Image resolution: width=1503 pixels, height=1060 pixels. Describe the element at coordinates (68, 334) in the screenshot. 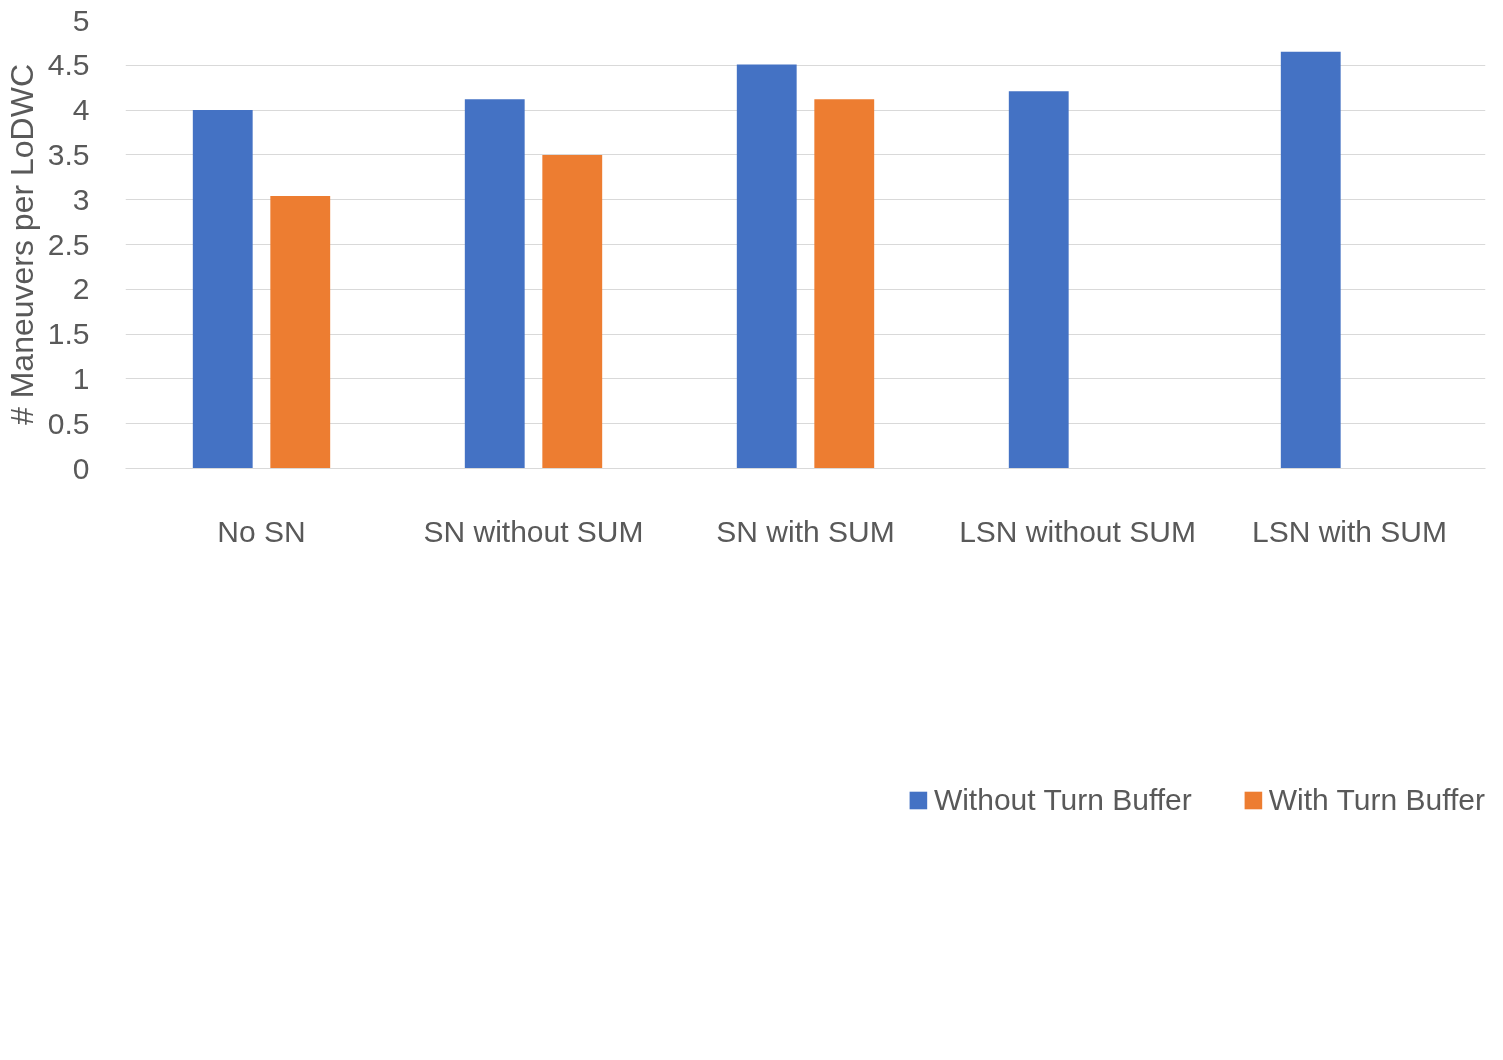

I see `y-tick-label: 1.5` at that location.